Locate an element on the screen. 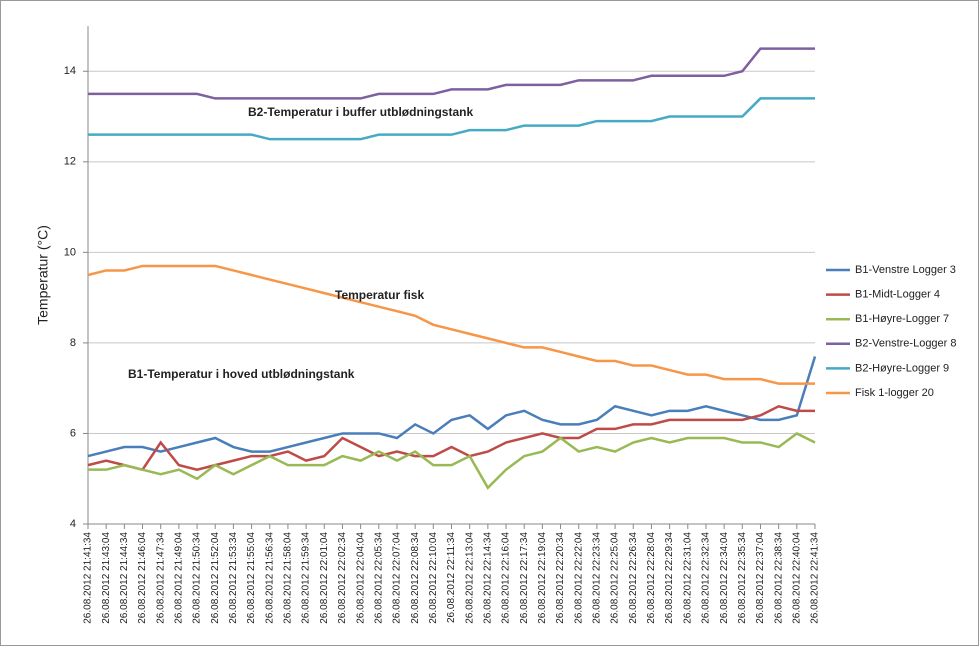 Image resolution: width=979 pixels, height=646 pixels. x-tick-label: 26.08.2012 22:01:04 is located at coordinates (324, 578).